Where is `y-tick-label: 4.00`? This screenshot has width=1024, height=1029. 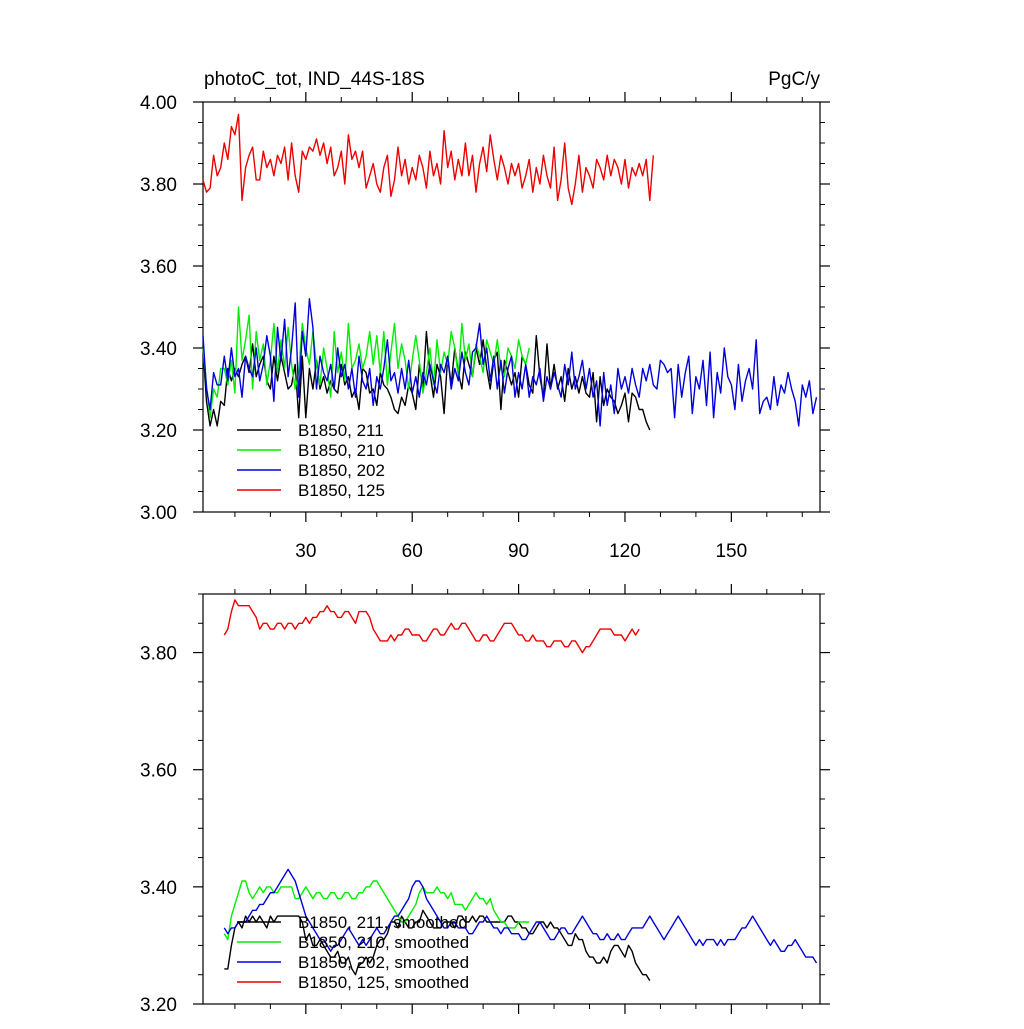
y-tick-label: 4.00 is located at coordinates (158, 103).